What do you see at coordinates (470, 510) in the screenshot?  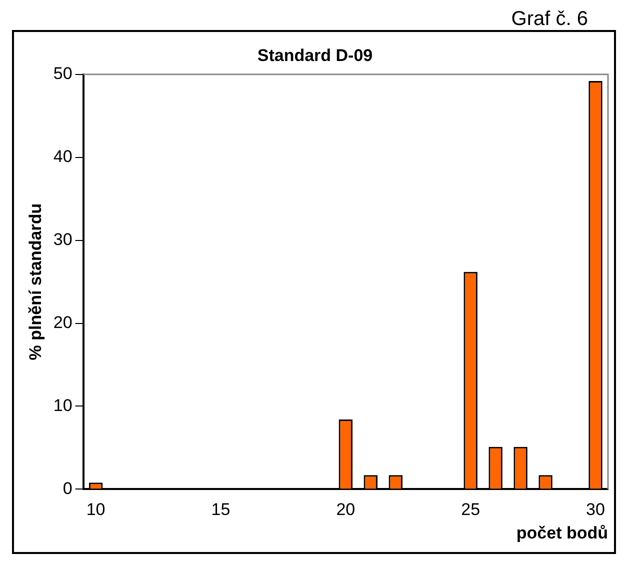 I see `x-tick-label: 25` at bounding box center [470, 510].